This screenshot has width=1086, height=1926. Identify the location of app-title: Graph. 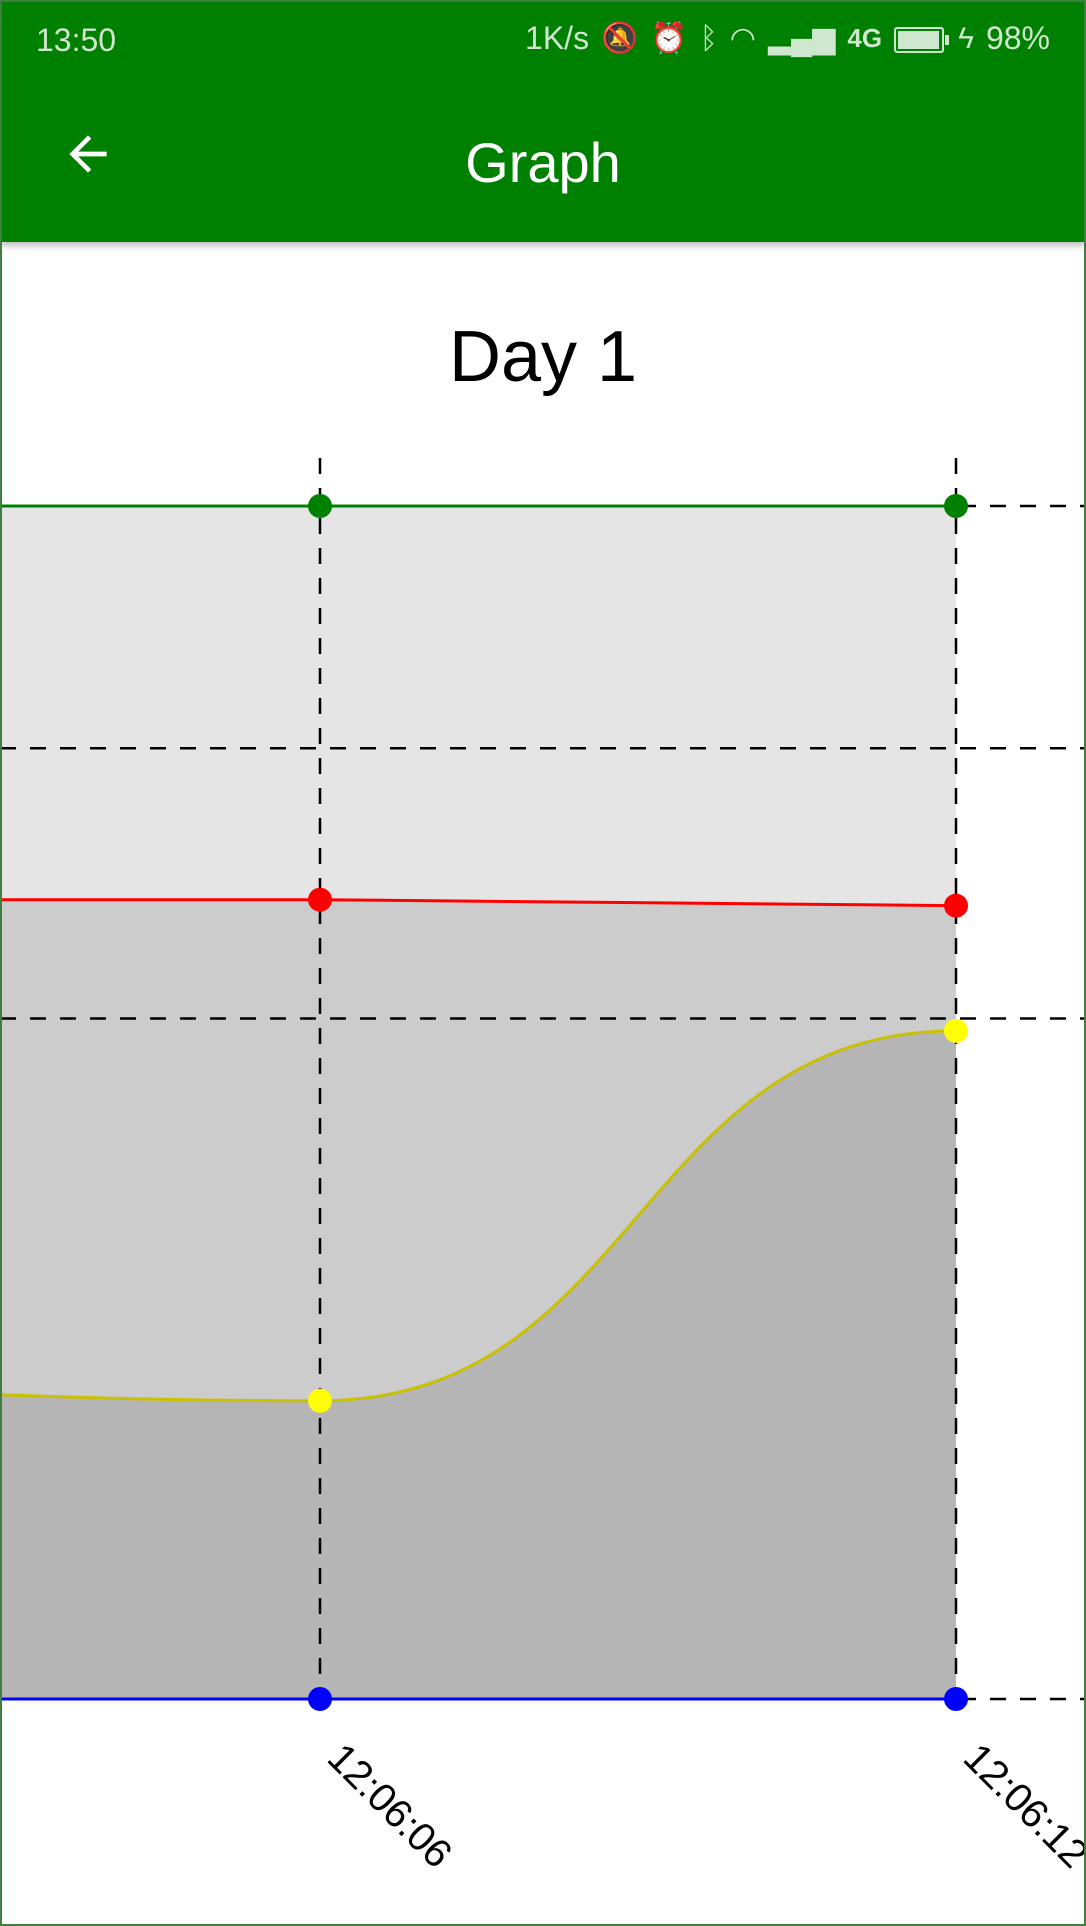
(543, 162).